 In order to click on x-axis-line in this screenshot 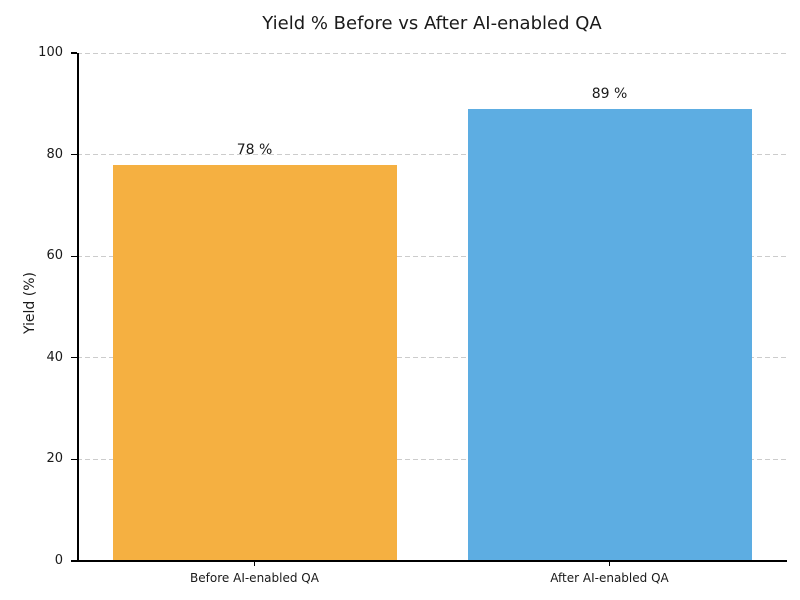, I will do `click(432, 561)`.